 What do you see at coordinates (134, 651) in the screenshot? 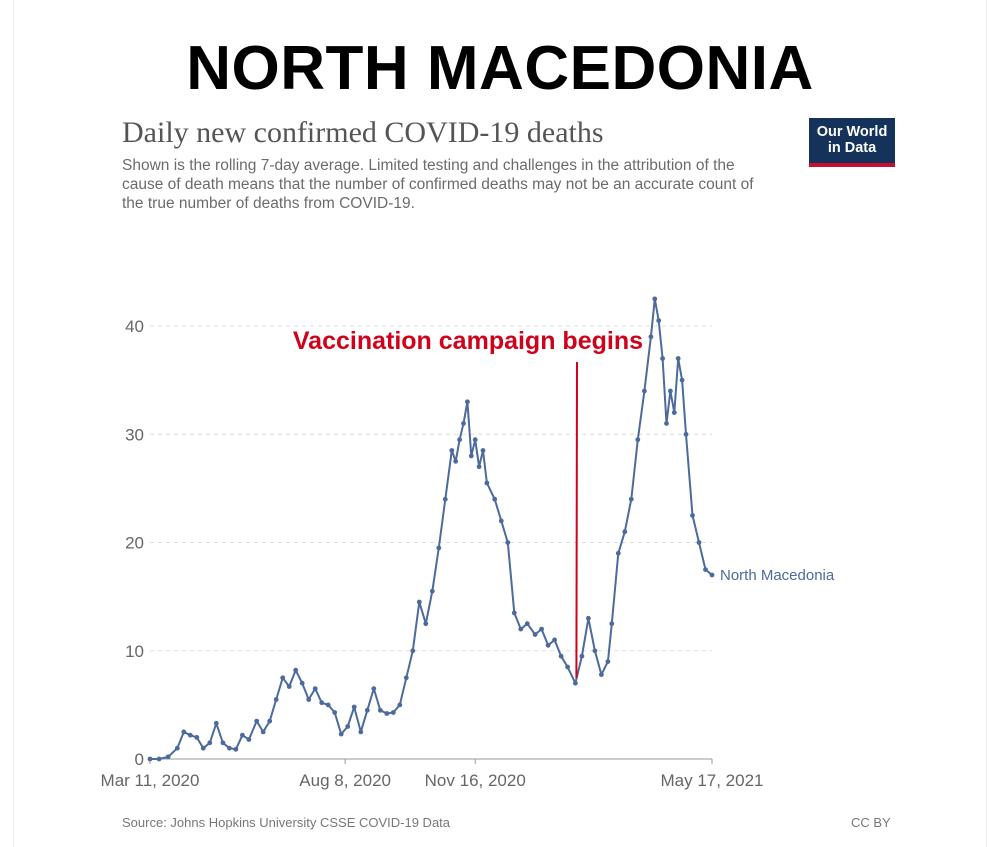
I see `y-tick-label: 10` at bounding box center [134, 651].